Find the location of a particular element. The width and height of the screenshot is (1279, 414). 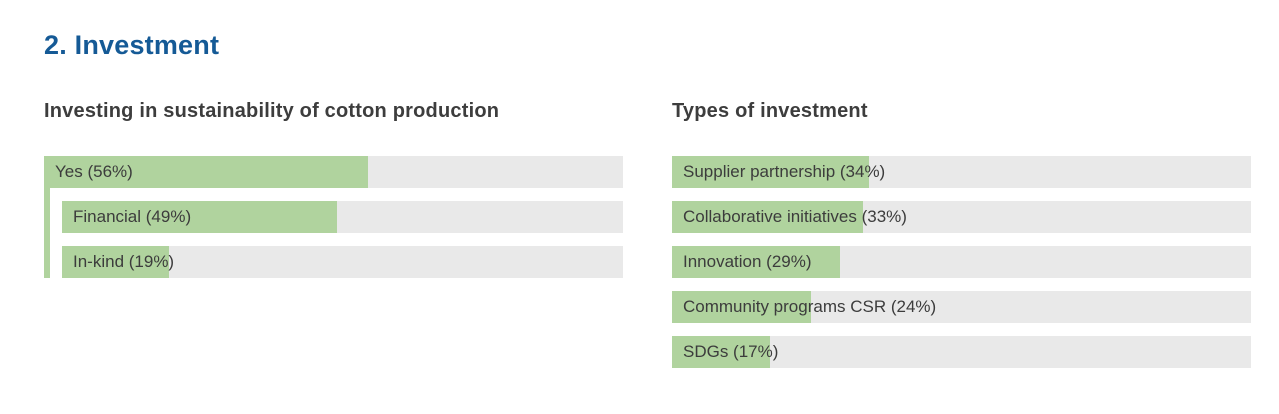

bar-row-yes: Yes (56%) is located at coordinates (333, 172).